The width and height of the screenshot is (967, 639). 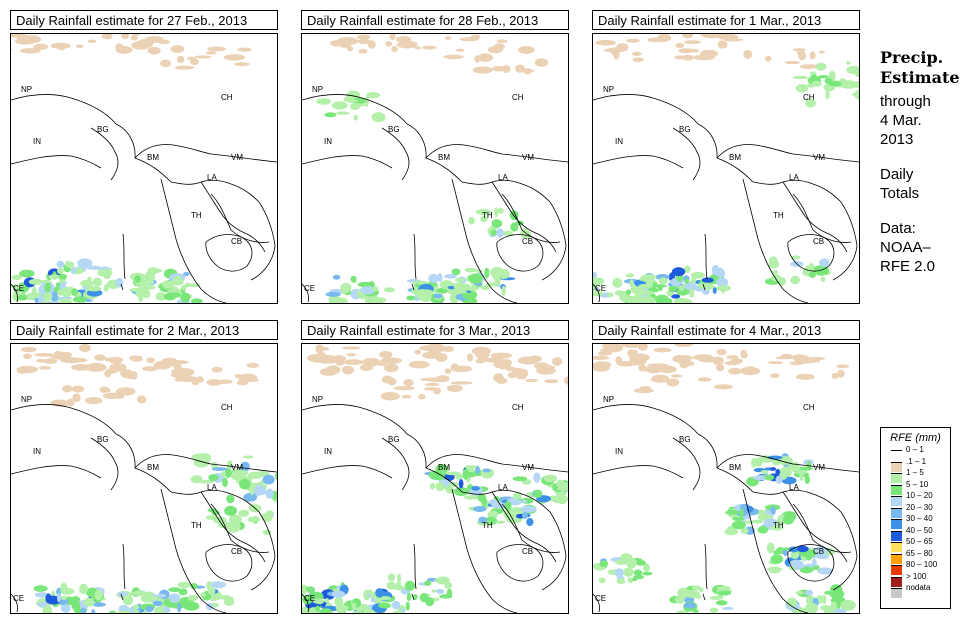 What do you see at coordinates (435, 478) in the screenshot?
I see `rainfall-map: NP CH IN BG BM VM LA TH CB CE` at bounding box center [435, 478].